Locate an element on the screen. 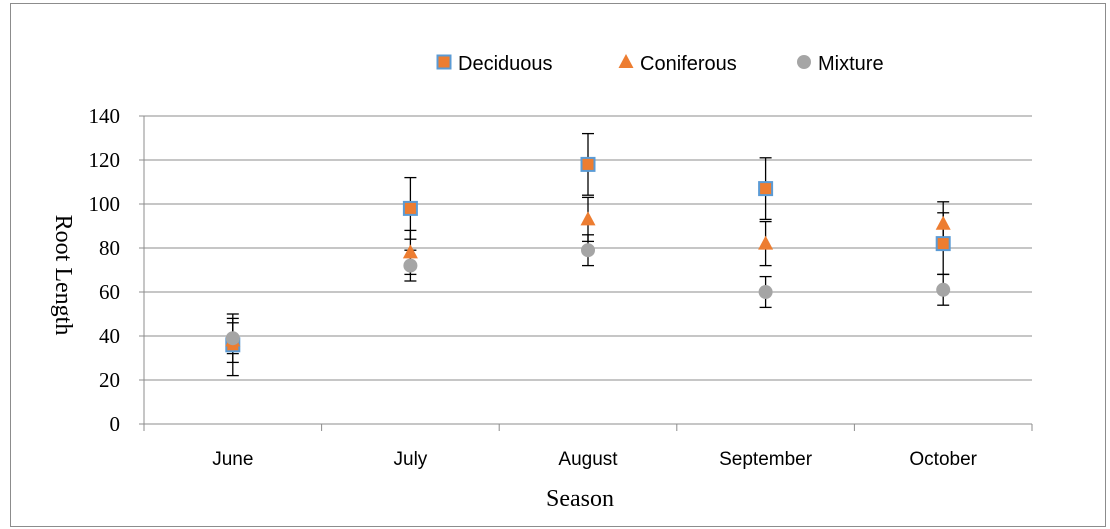 The width and height of the screenshot is (1110, 529). x-tick-label: September is located at coordinates (766, 459).